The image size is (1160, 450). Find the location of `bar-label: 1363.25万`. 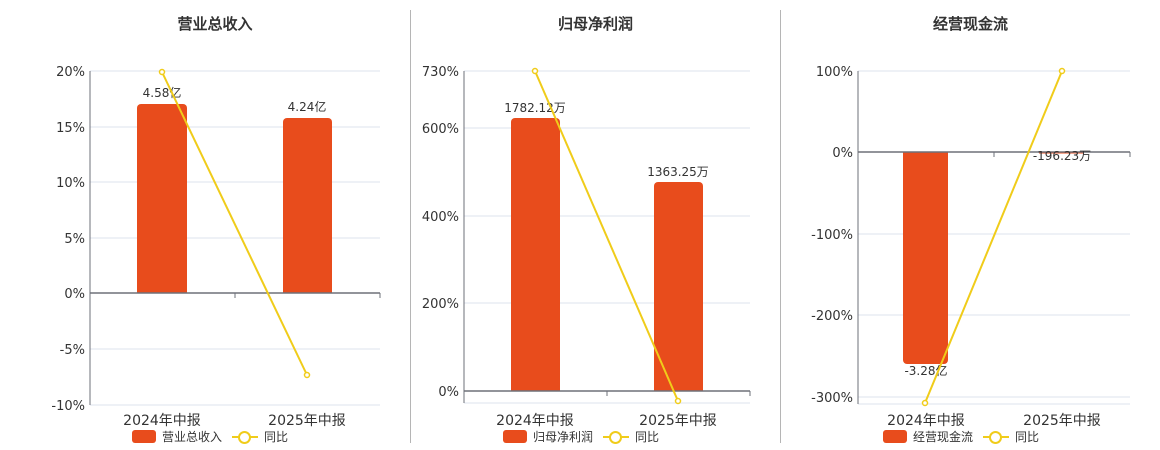

bar-label: 1363.25万 is located at coordinates (678, 172).